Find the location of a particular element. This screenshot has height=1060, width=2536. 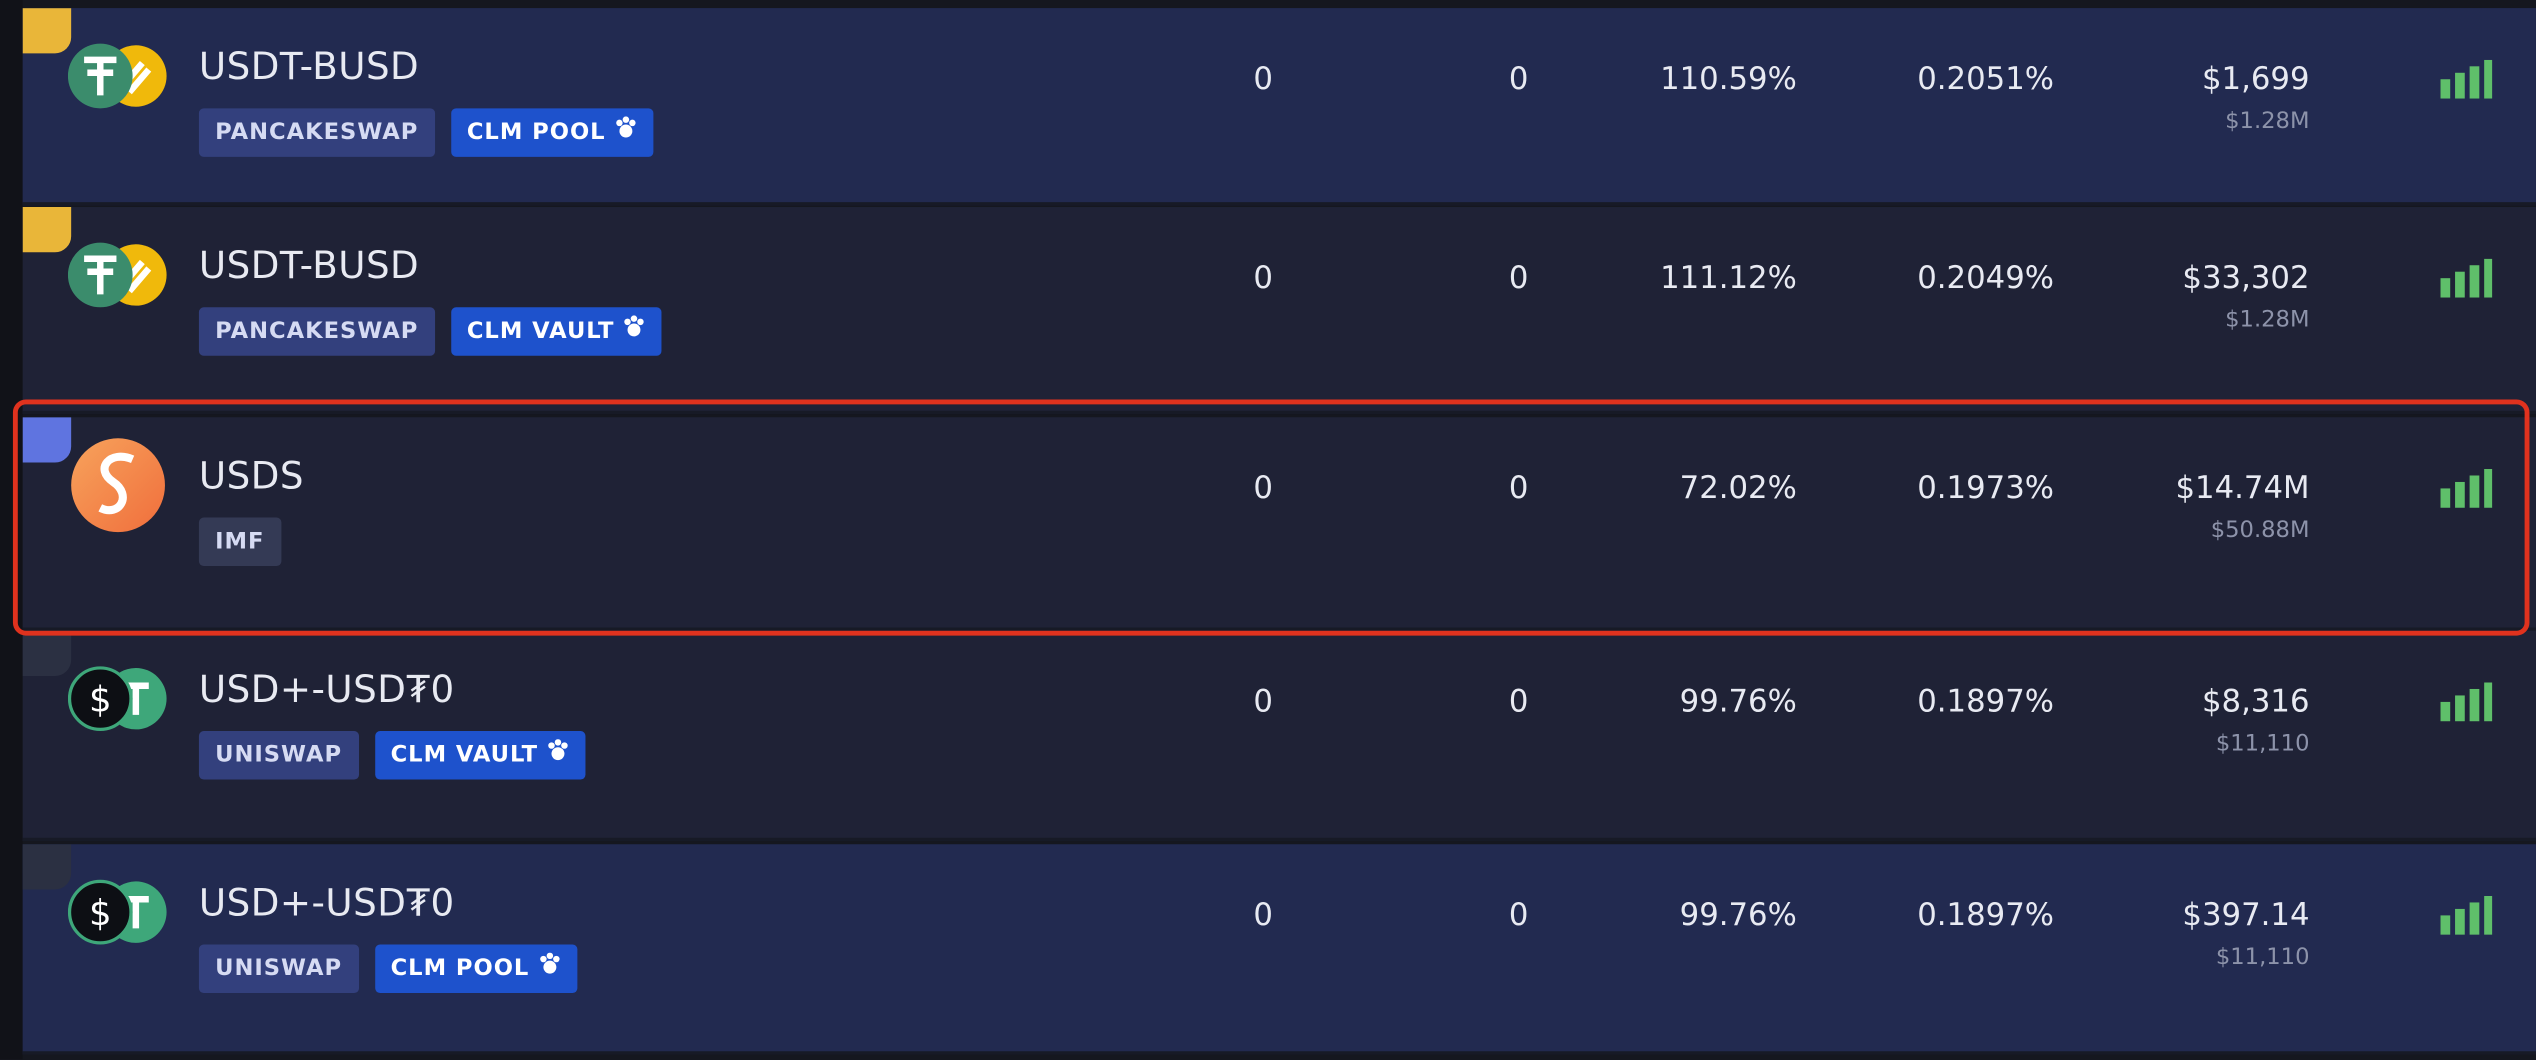

apy: 110.59% is located at coordinates (1728, 79).